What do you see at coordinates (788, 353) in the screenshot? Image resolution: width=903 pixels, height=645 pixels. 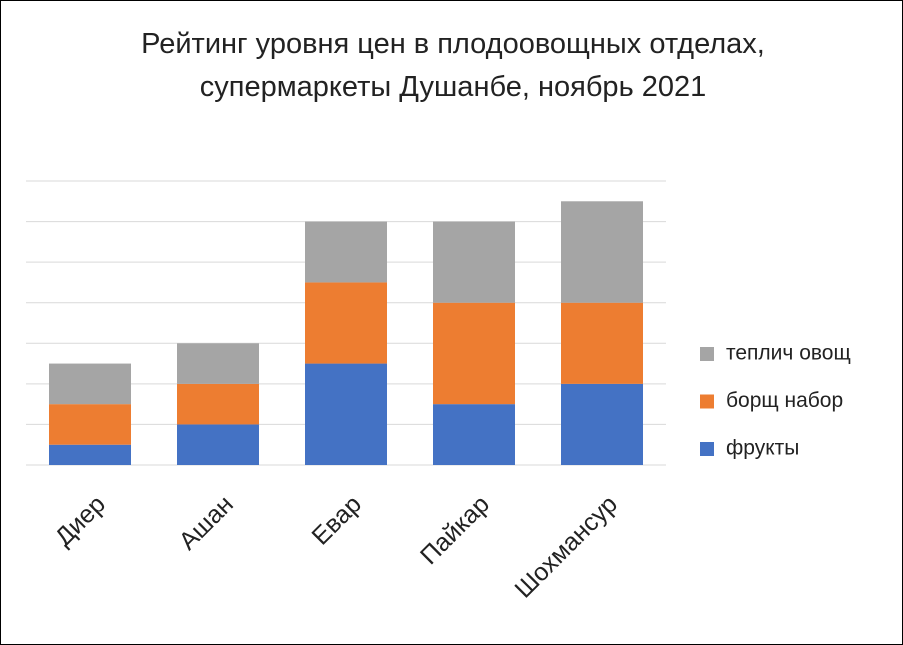 I see `legend-label: теплич овощ` at bounding box center [788, 353].